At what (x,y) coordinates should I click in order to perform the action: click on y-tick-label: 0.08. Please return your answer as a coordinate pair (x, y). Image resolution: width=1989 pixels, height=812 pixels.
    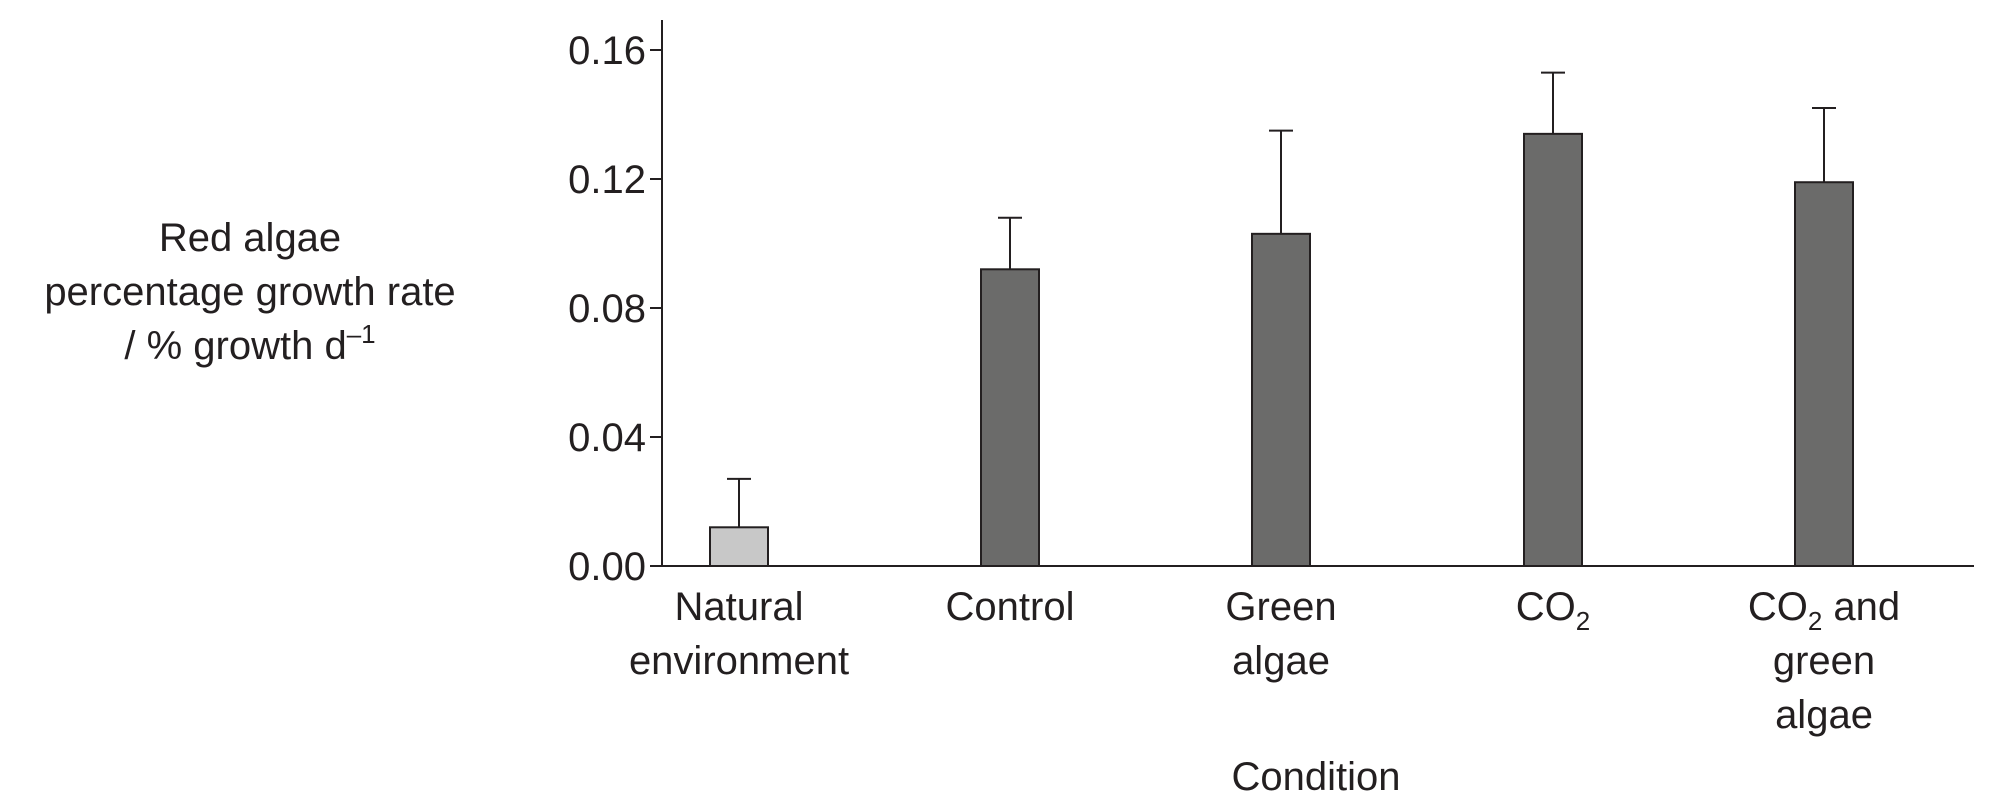
    Looking at the image, I should click on (607, 309).